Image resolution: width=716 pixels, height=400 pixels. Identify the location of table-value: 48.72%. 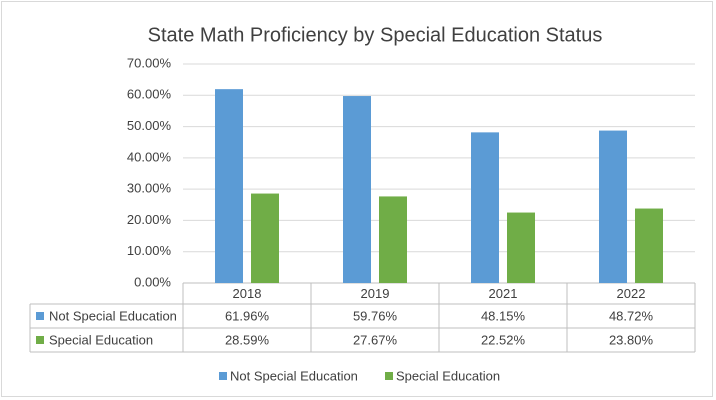
(631, 315).